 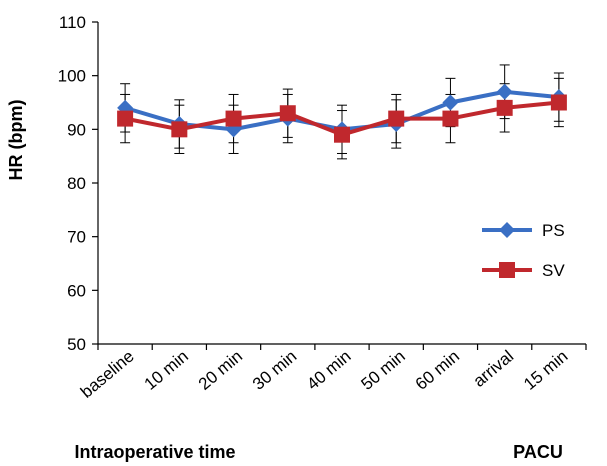 I want to click on legend-sv-label: SV, so click(x=553, y=270).